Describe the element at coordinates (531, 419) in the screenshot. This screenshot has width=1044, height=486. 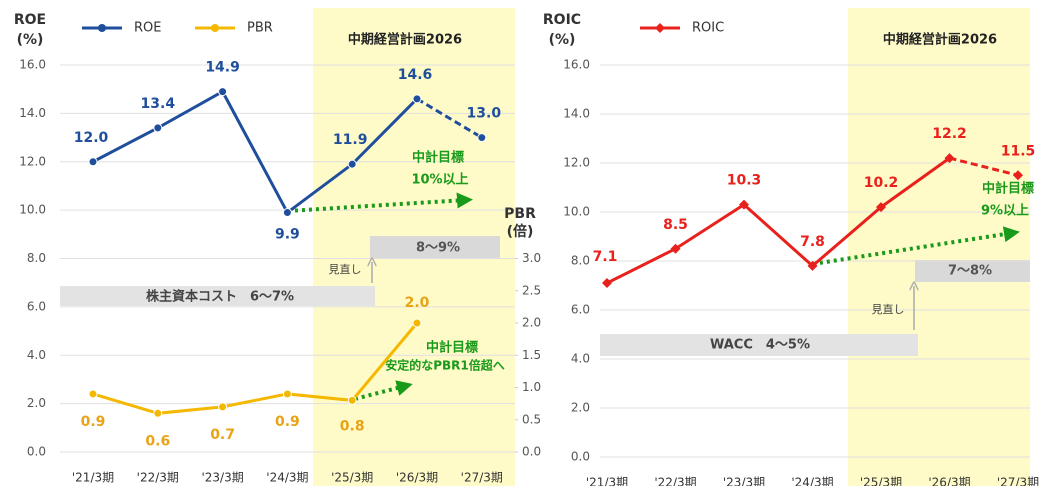
I see `y2-tick-label: 0.5` at that location.